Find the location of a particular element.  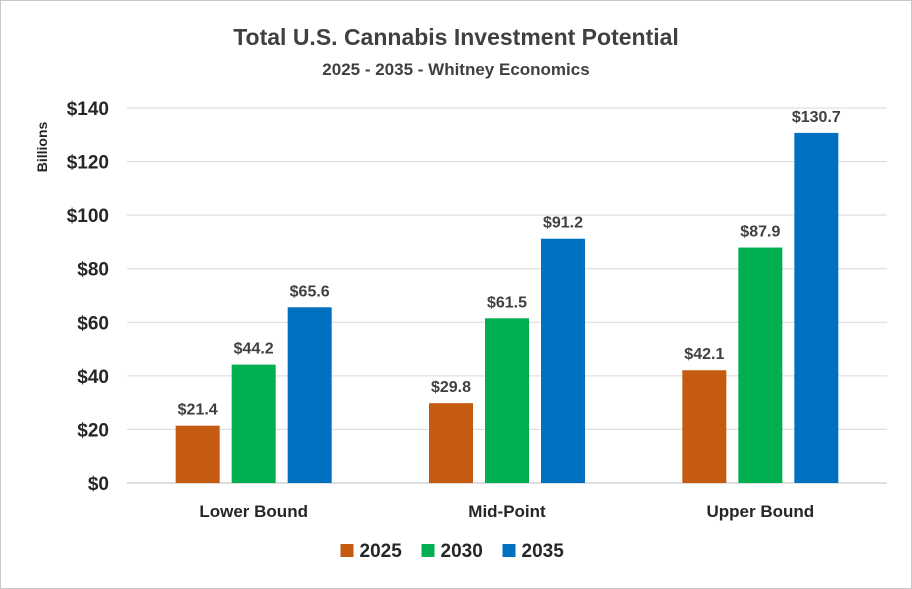

data-label: $87.9 is located at coordinates (760, 232).